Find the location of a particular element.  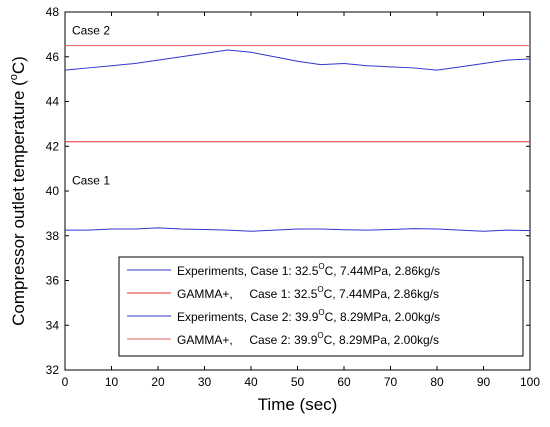

y-axis-label: Compressor outlet temperature (oC) is located at coordinates (18, 191).